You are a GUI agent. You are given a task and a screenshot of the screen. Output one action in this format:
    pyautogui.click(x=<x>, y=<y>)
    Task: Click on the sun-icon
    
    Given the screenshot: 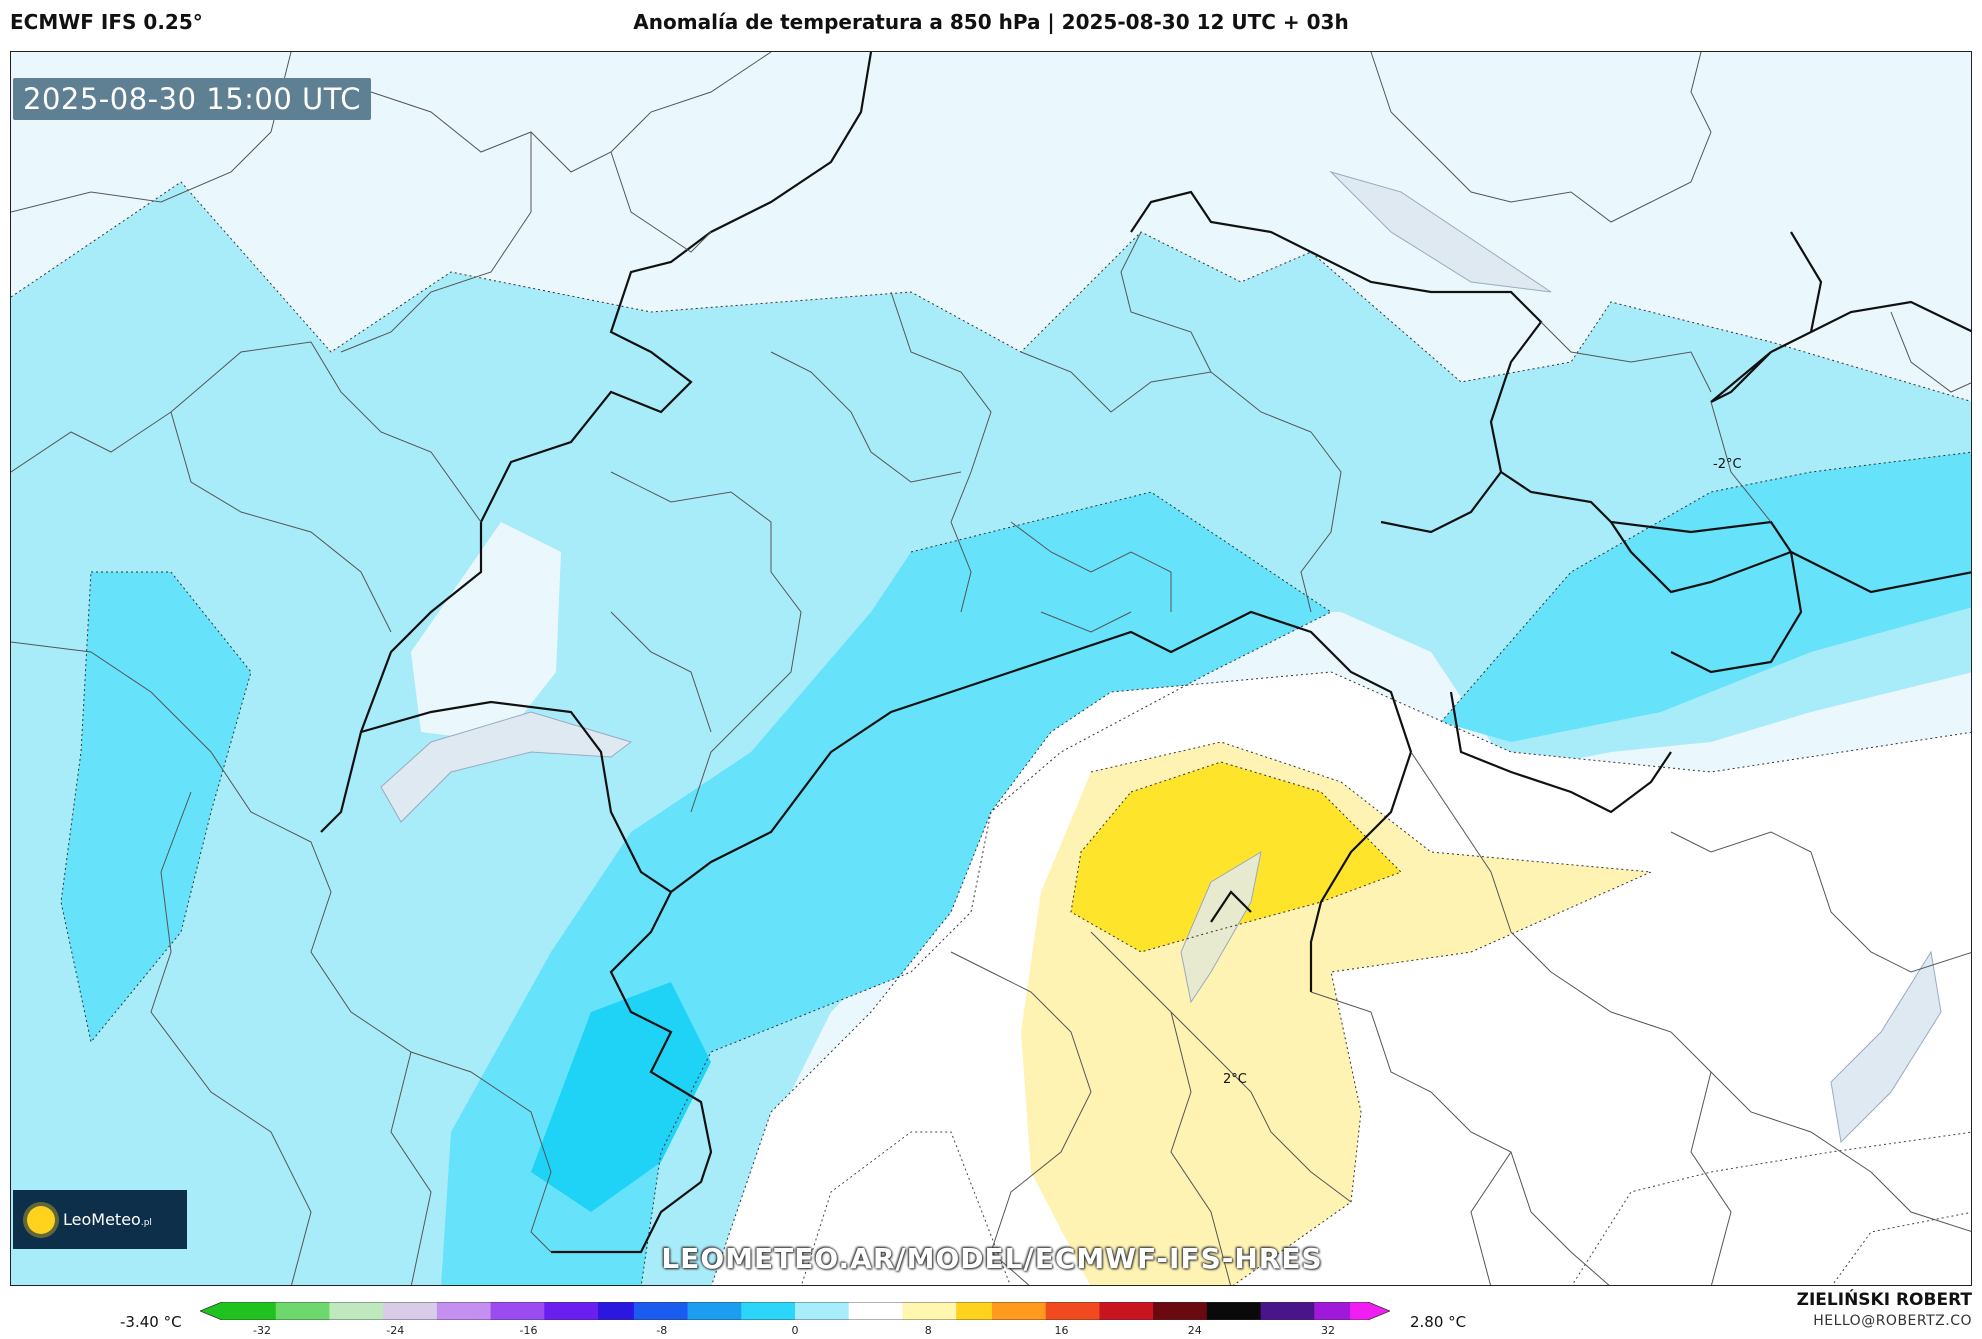 What is the action you would take?
    pyautogui.click(x=41, y=1219)
    